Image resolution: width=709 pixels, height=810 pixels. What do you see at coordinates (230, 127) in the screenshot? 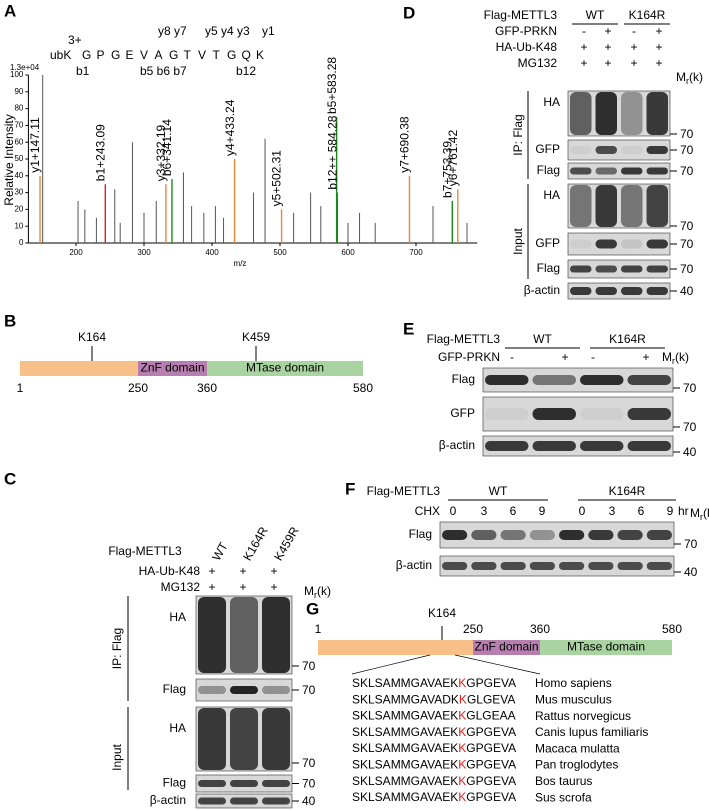
I see `peak-label: y4+433.24` at bounding box center [230, 127].